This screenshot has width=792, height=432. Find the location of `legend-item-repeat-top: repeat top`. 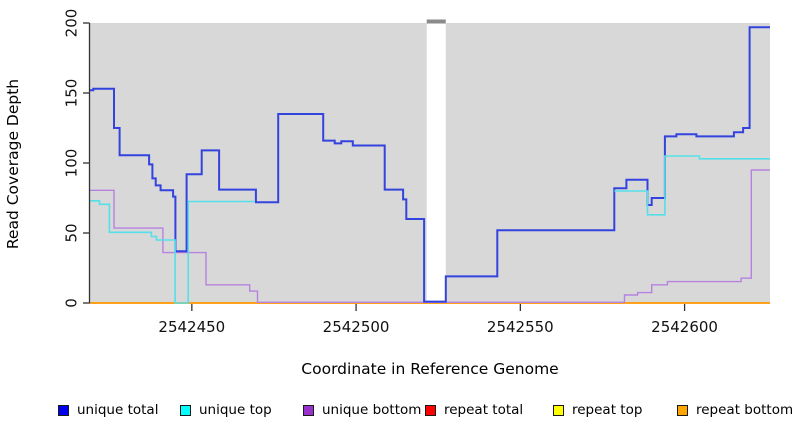

legend-item-repeat-top: repeat top is located at coordinates (597, 410).